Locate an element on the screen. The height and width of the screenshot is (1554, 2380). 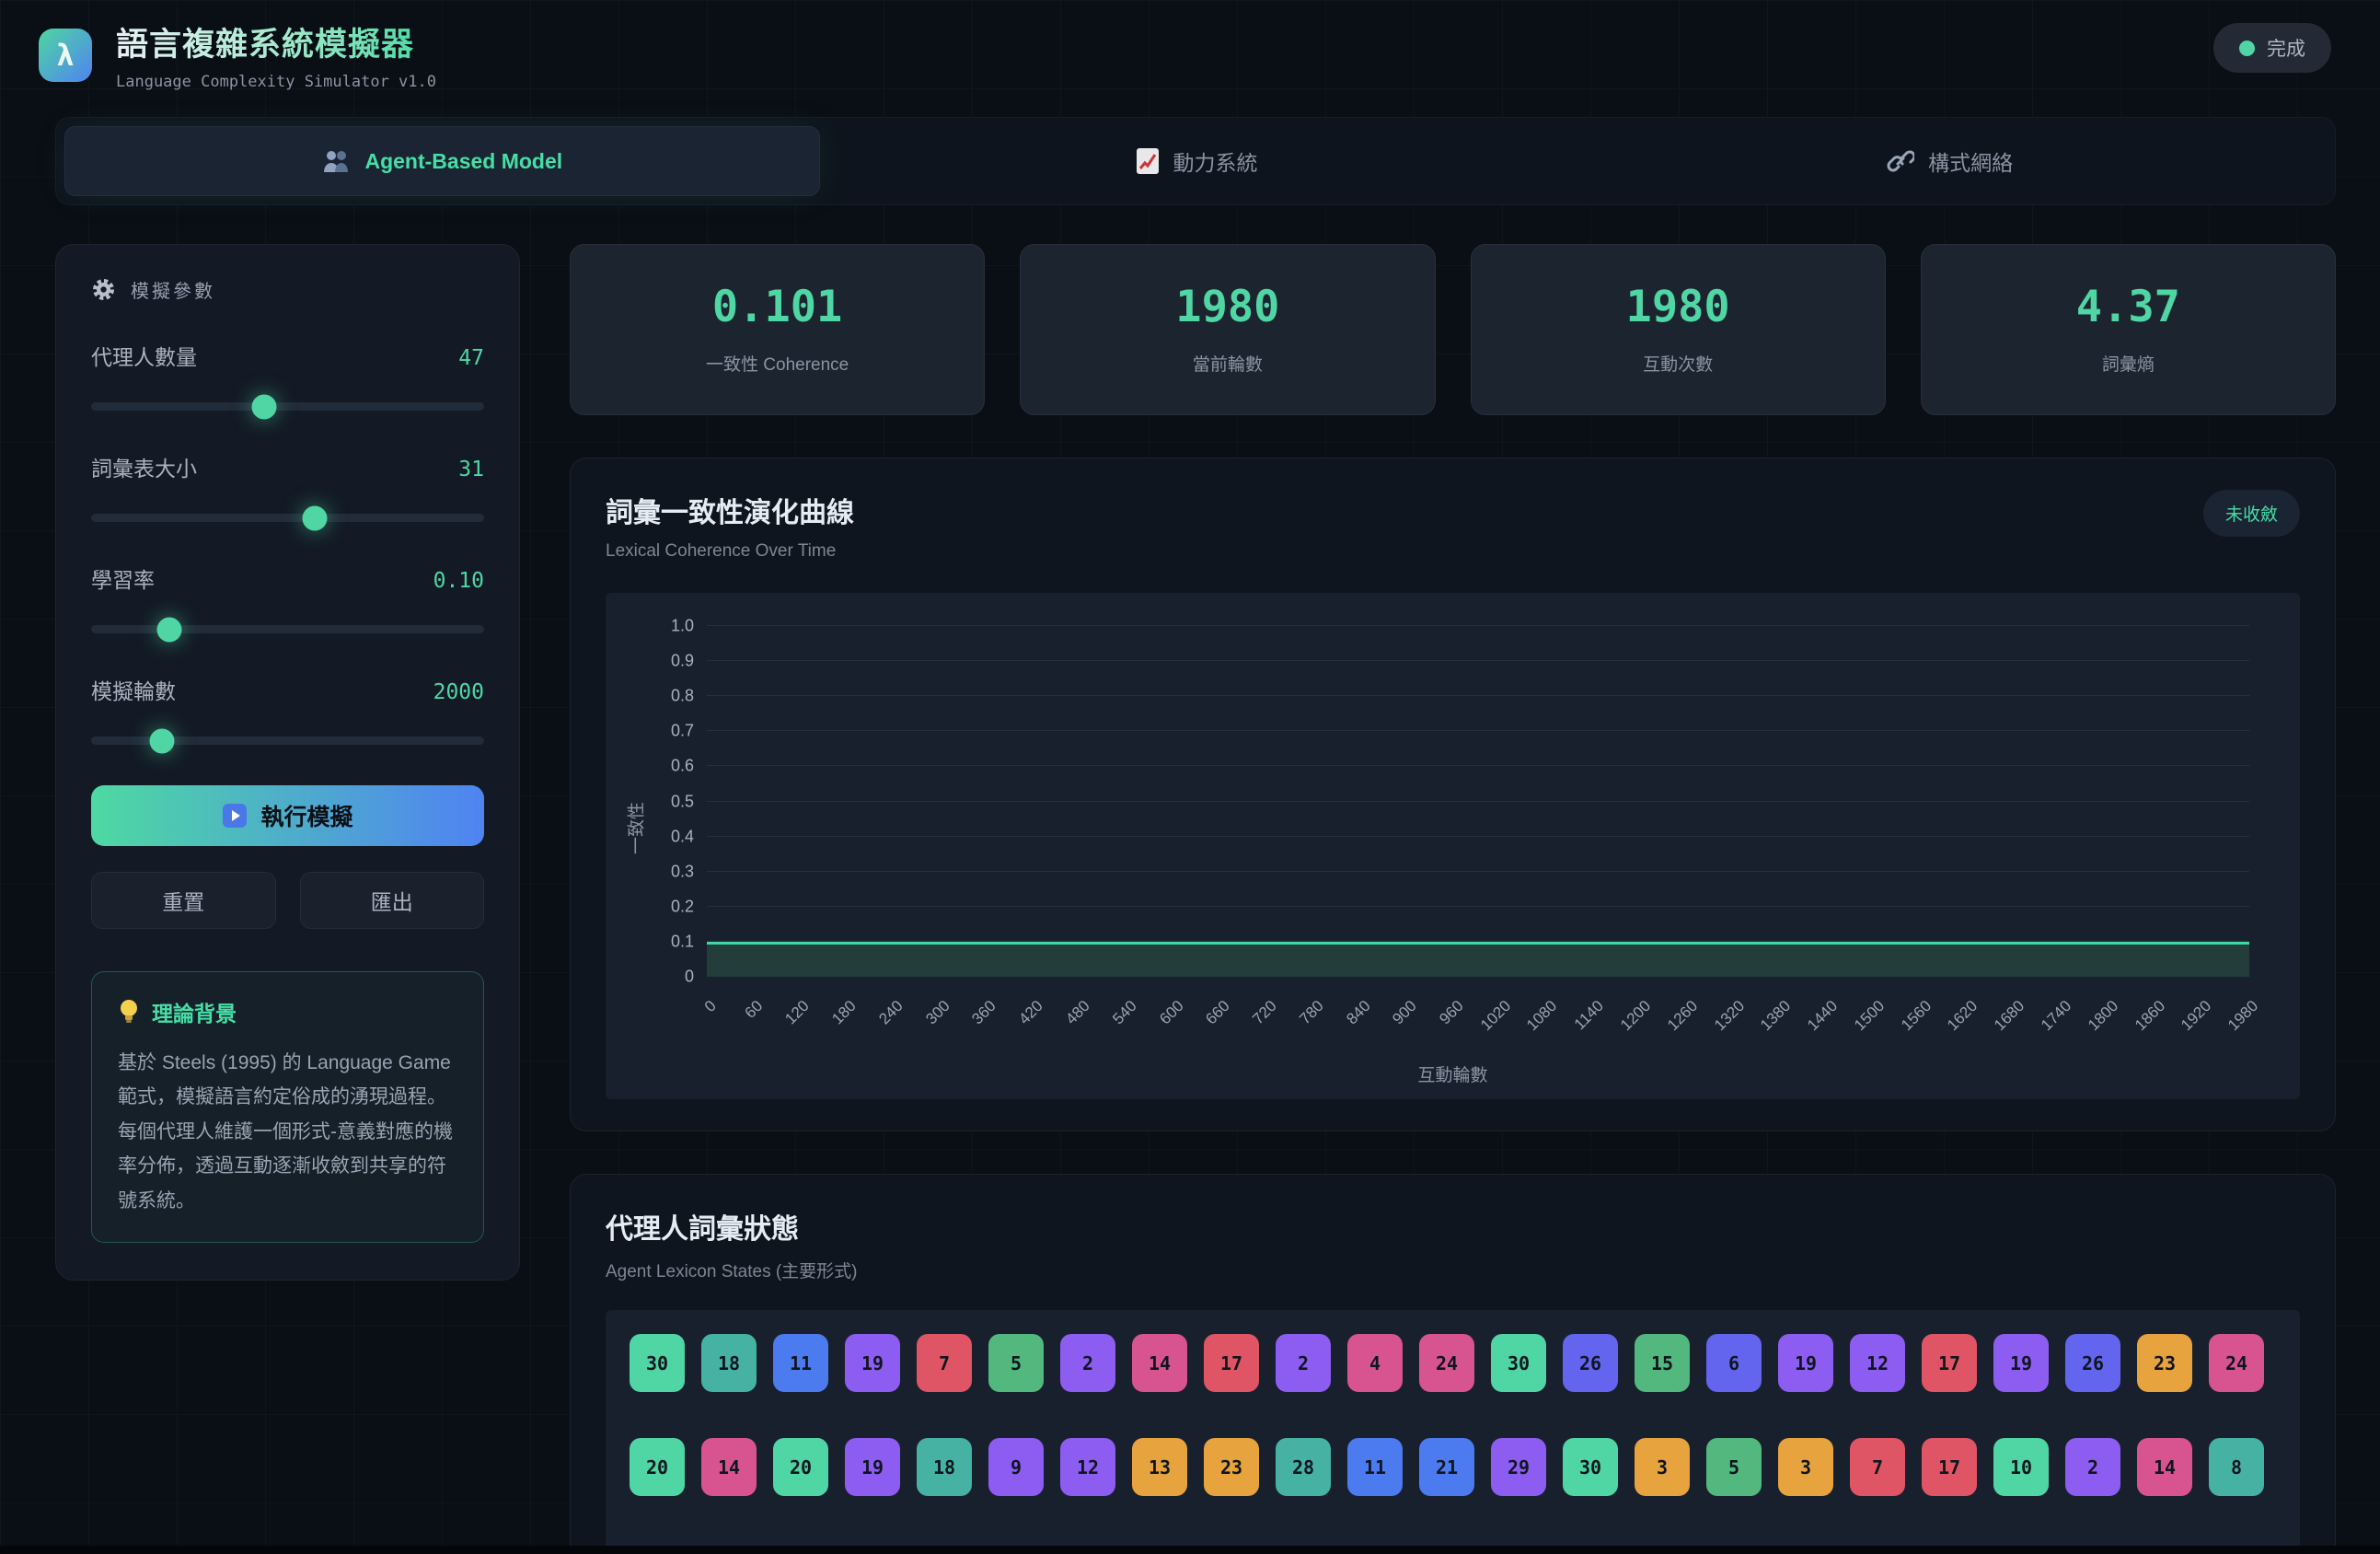
y-axis-label: 一致性 is located at coordinates (637, 828).